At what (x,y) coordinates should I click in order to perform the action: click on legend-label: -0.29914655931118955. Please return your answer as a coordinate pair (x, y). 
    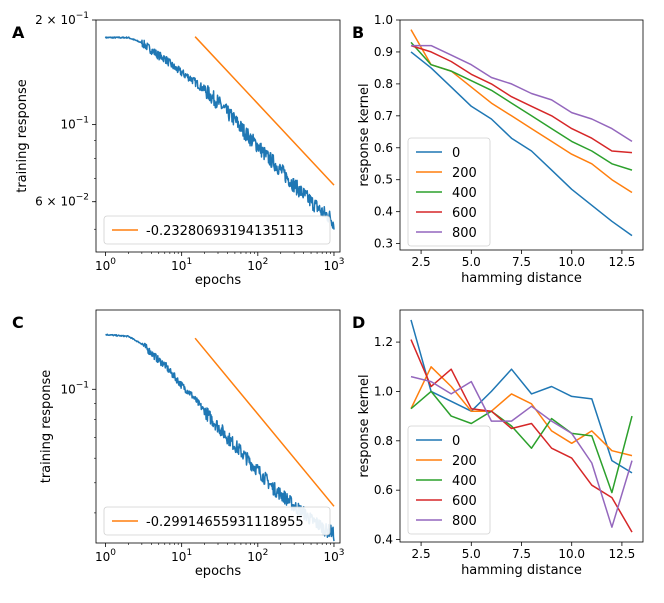
    Looking at the image, I should click on (225, 522).